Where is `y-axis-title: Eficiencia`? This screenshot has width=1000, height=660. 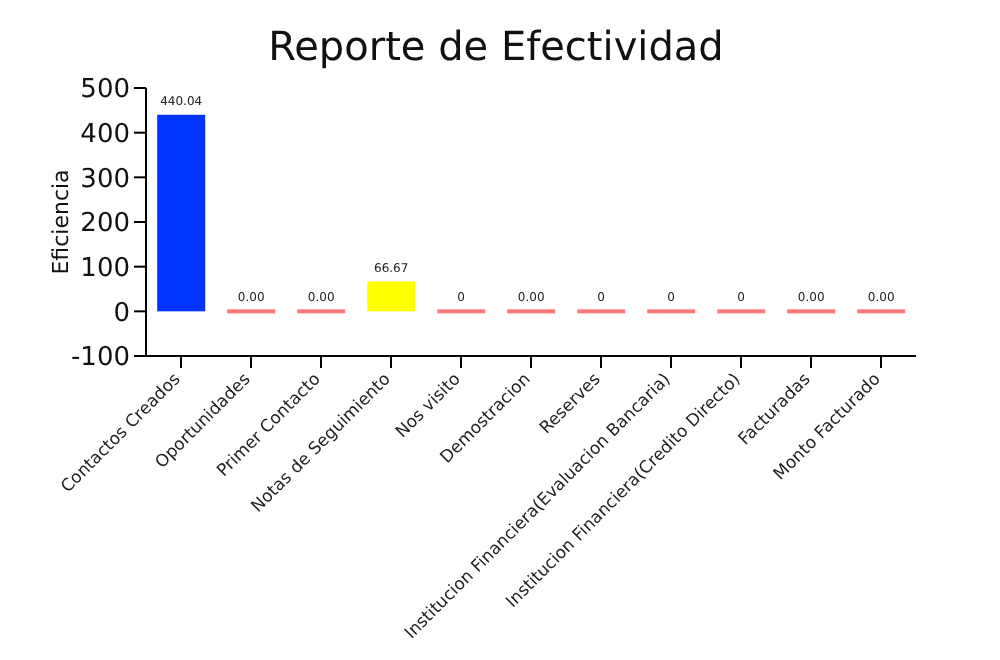
y-axis-title: Eficiencia is located at coordinates (60, 222).